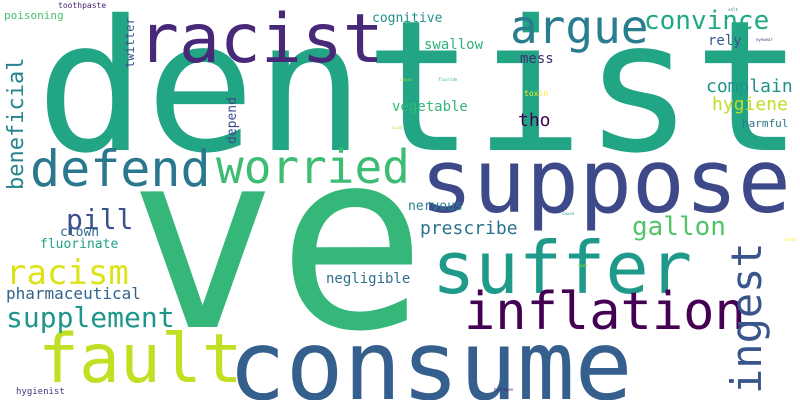 The image size is (800, 400). What do you see at coordinates (397, 127) in the screenshot?
I see `word-tiny-4: acid` at bounding box center [397, 127].